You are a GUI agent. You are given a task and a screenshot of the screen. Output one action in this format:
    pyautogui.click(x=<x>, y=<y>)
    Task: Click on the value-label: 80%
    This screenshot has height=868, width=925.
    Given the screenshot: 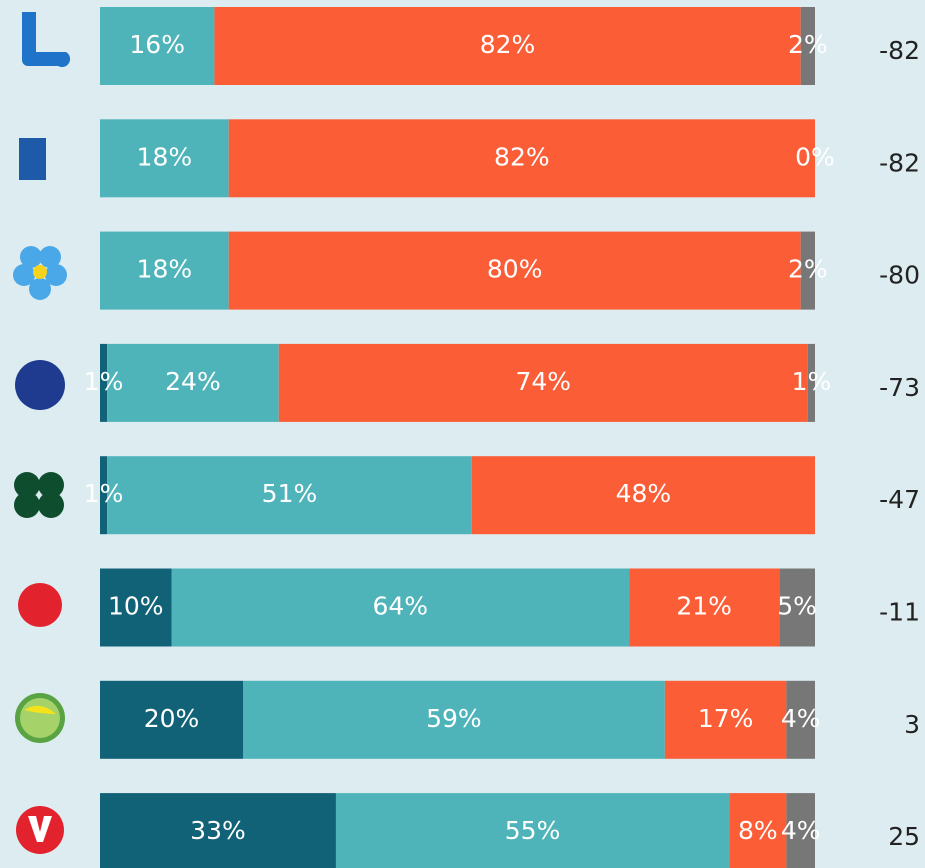 What is the action you would take?
    pyautogui.click(x=515, y=269)
    